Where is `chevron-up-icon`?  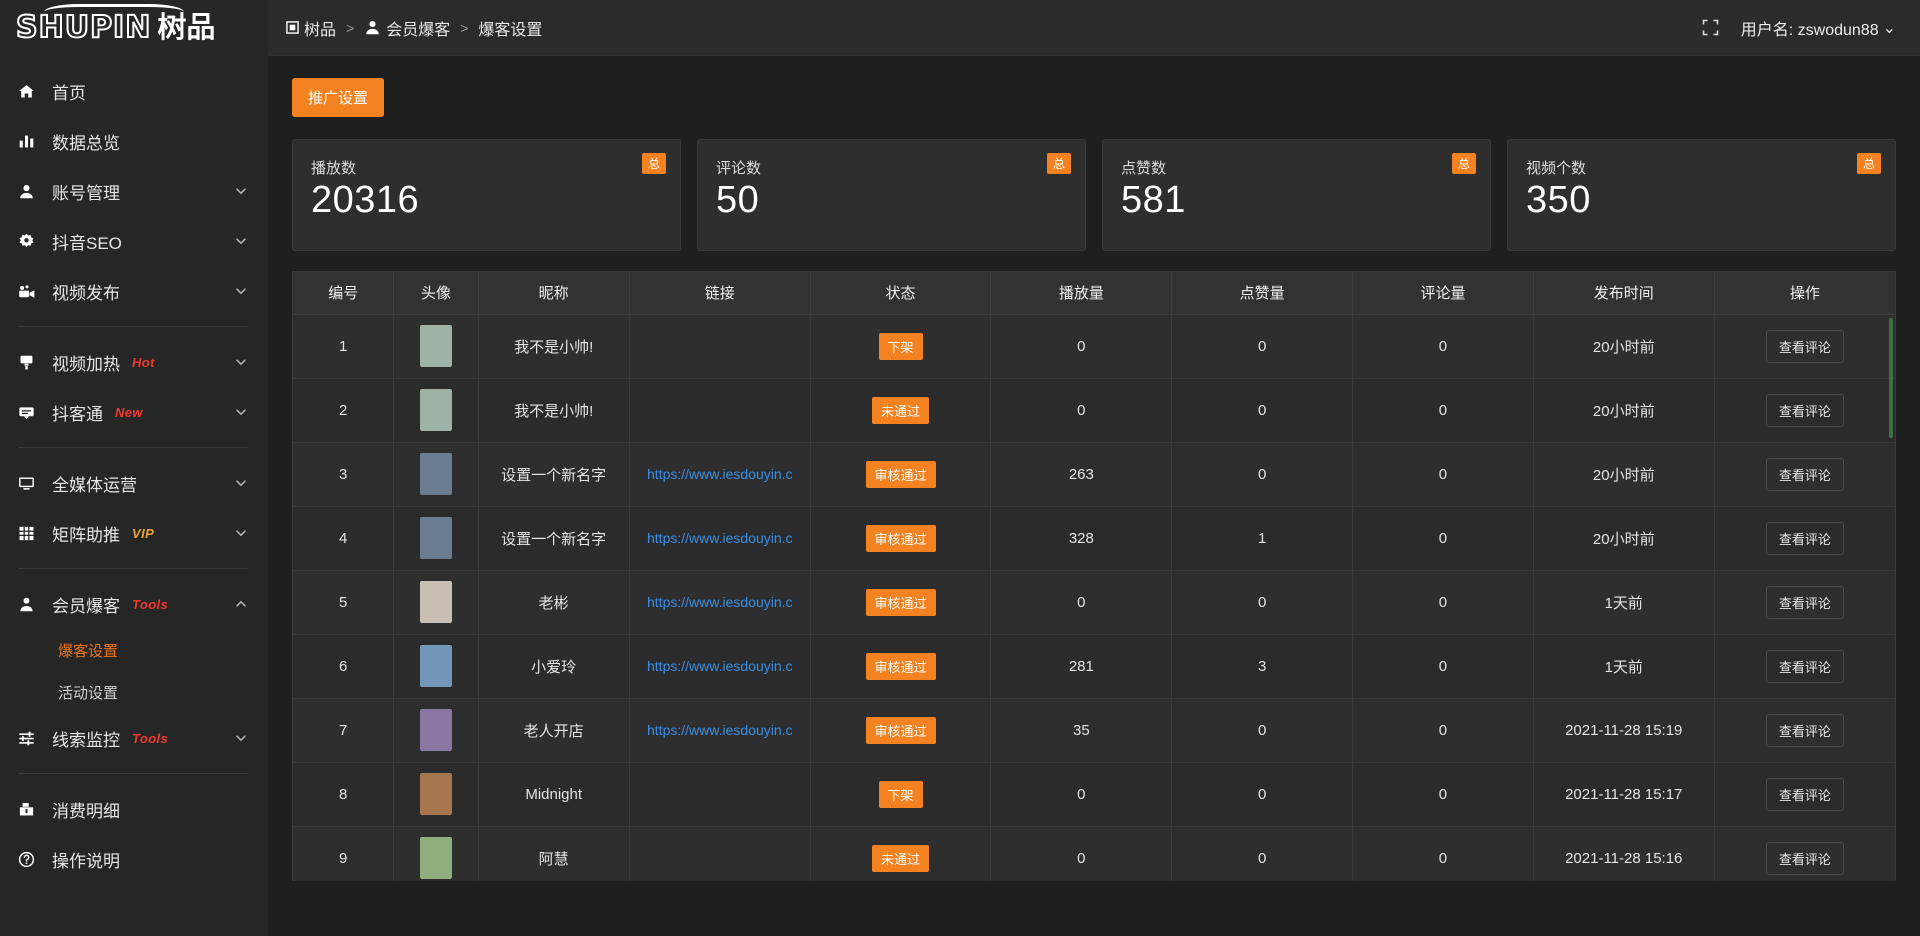
chevron-up-icon is located at coordinates (241, 604).